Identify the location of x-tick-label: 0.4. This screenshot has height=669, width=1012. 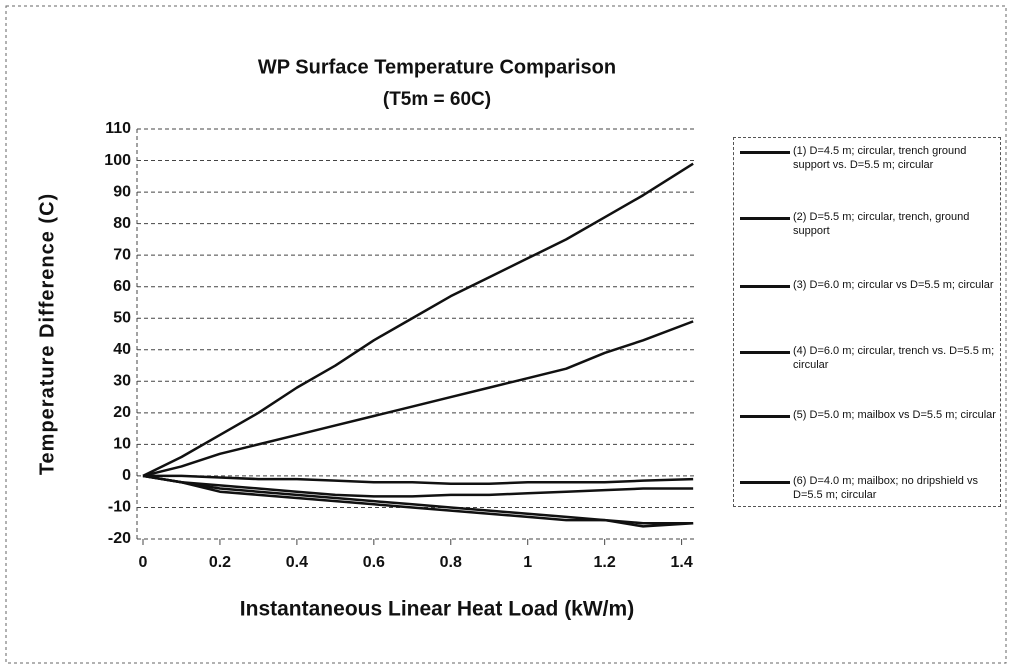
(297, 562).